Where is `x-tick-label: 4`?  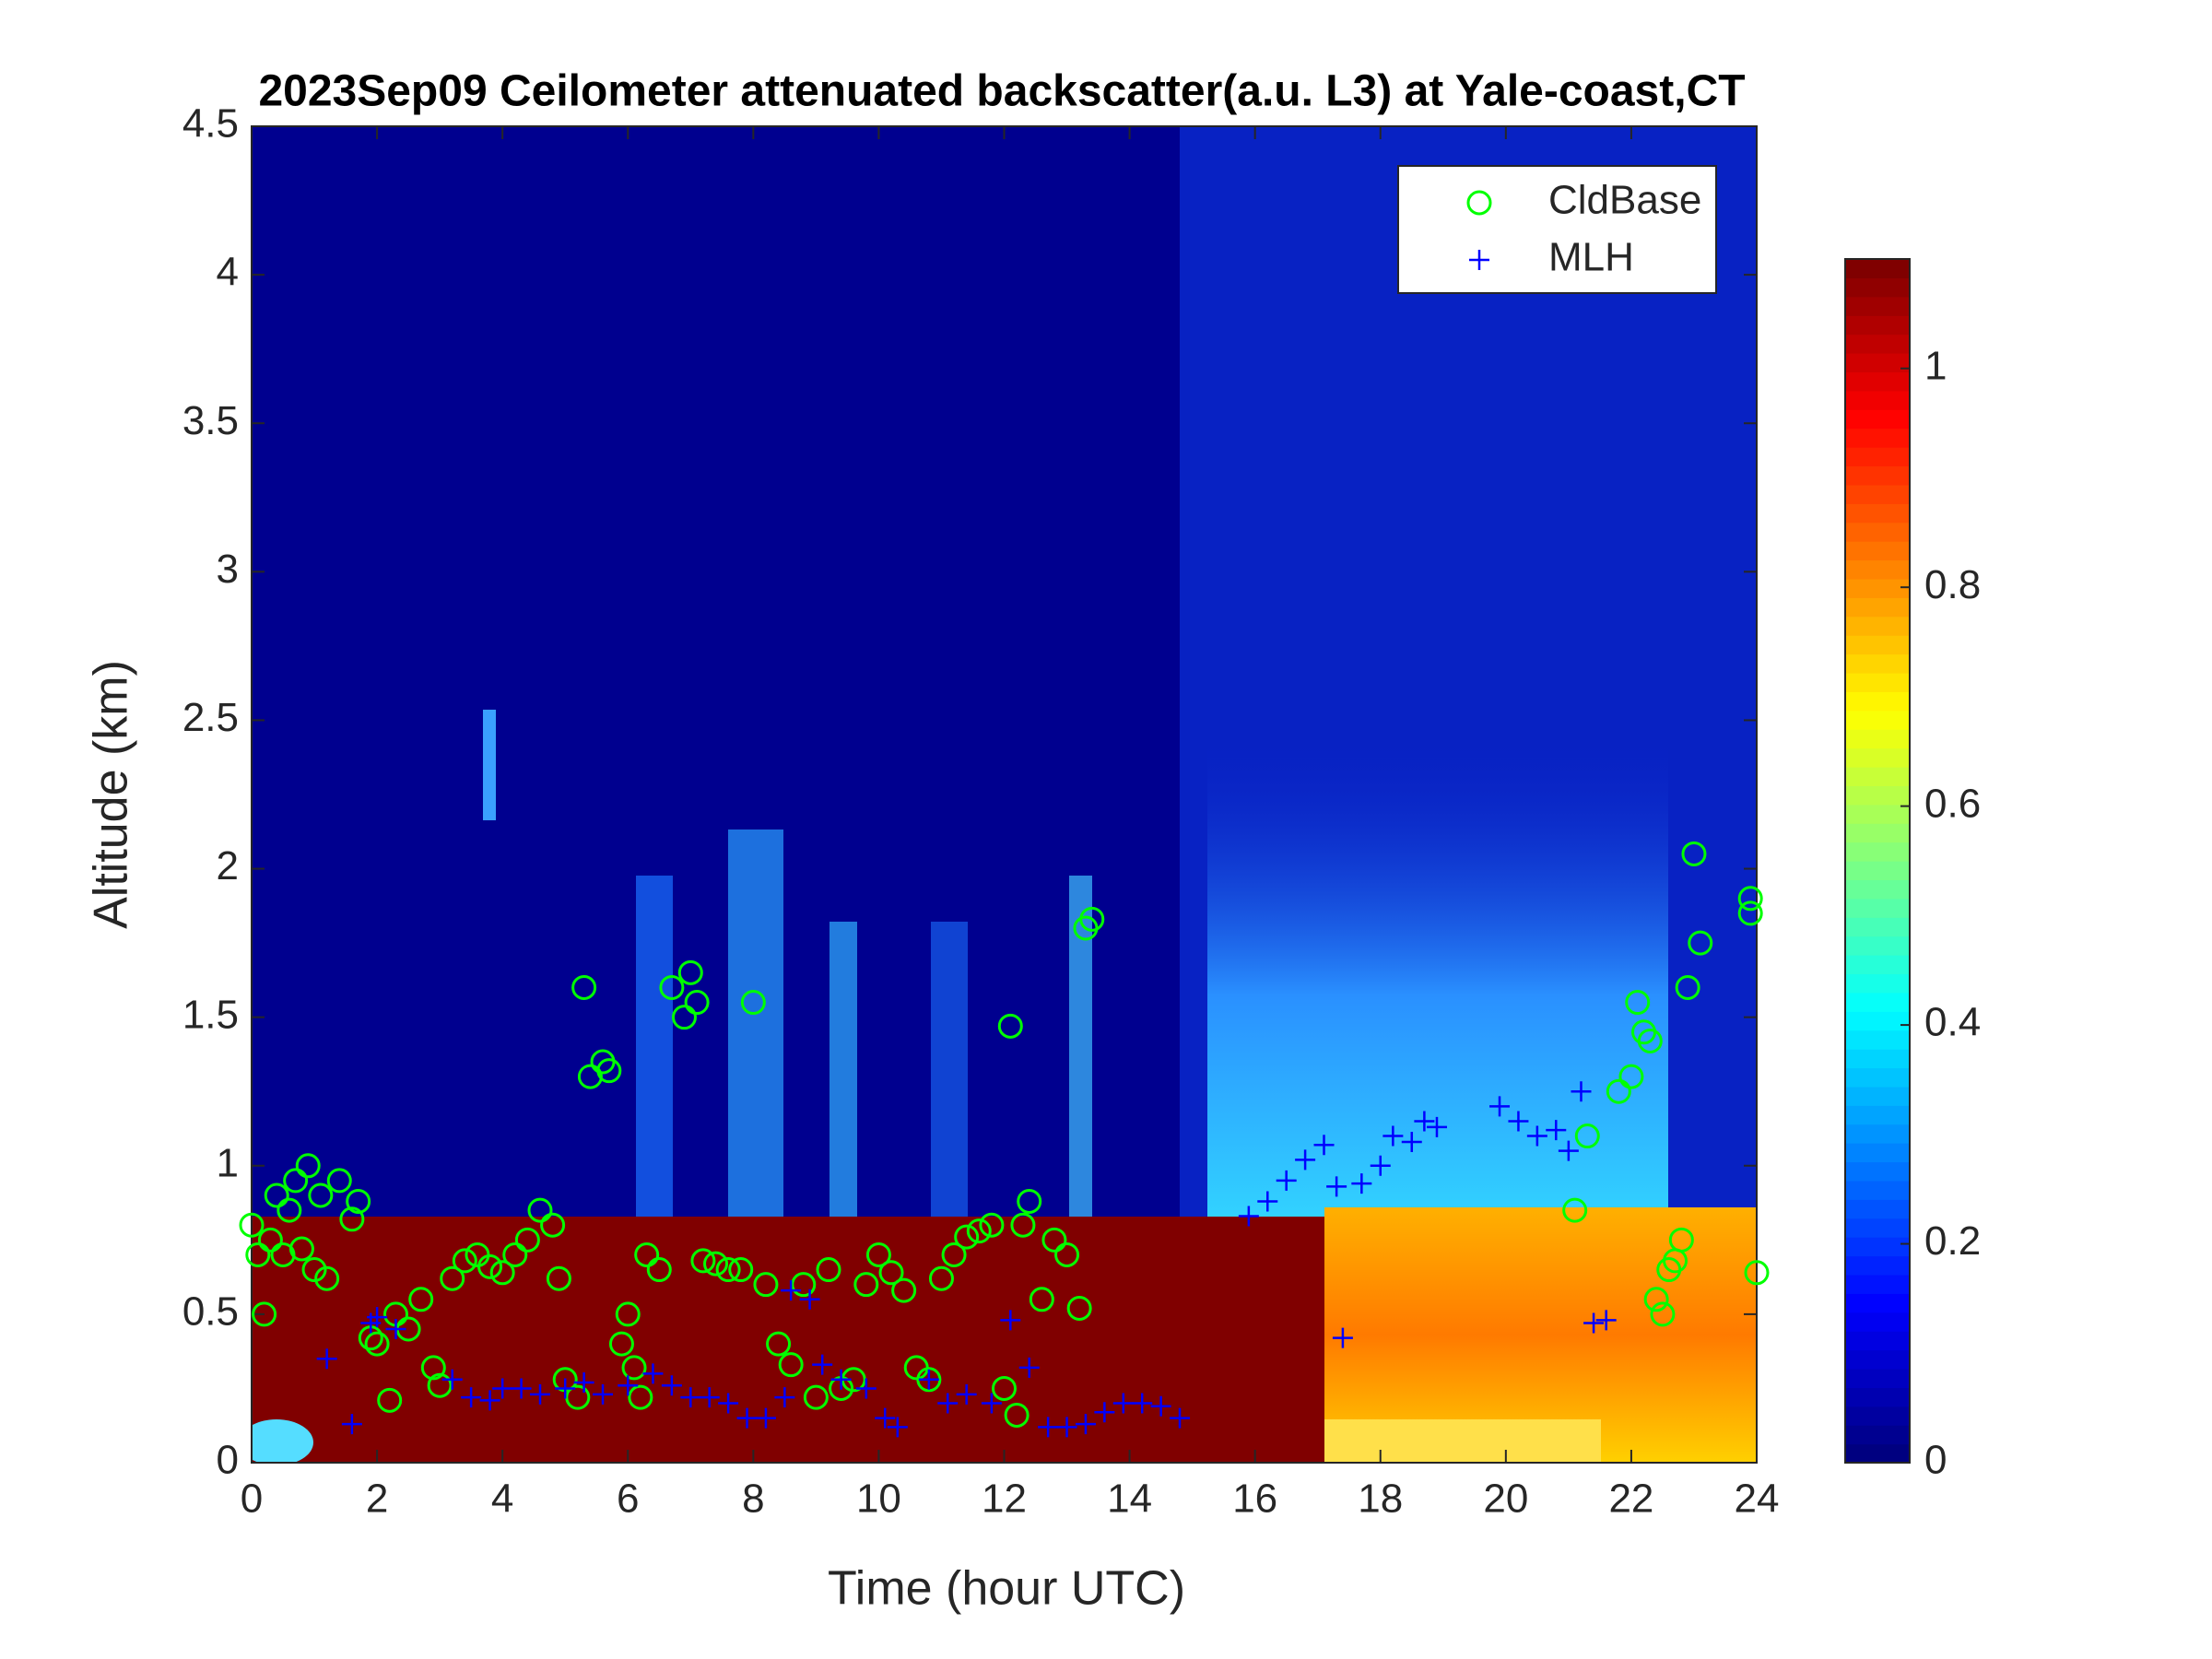 x-tick-label: 4 is located at coordinates (502, 1499).